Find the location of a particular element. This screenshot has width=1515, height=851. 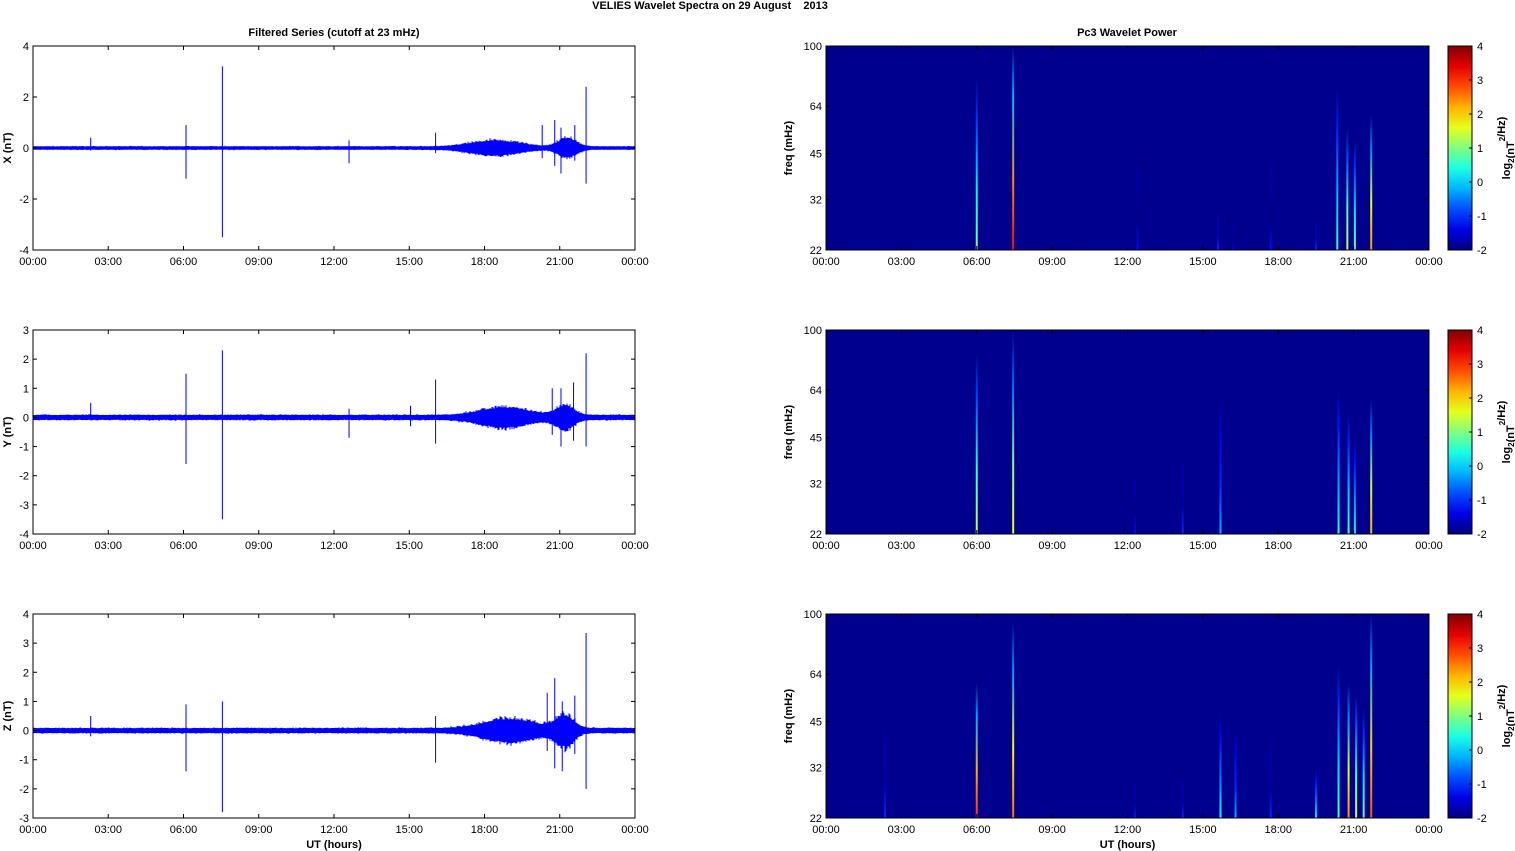

colorbar-label-part: (nT is located at coordinates (1510, 433).